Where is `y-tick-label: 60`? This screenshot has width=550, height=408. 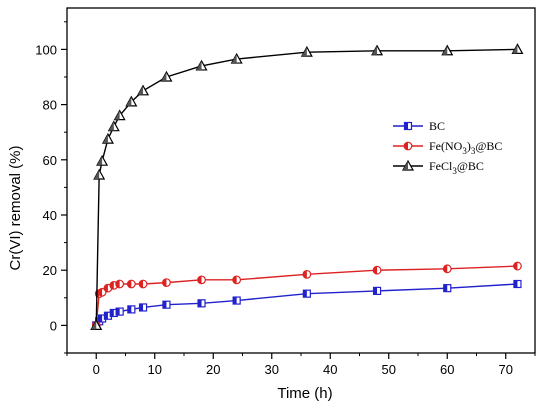 y-tick-label: 60 is located at coordinates (50, 160).